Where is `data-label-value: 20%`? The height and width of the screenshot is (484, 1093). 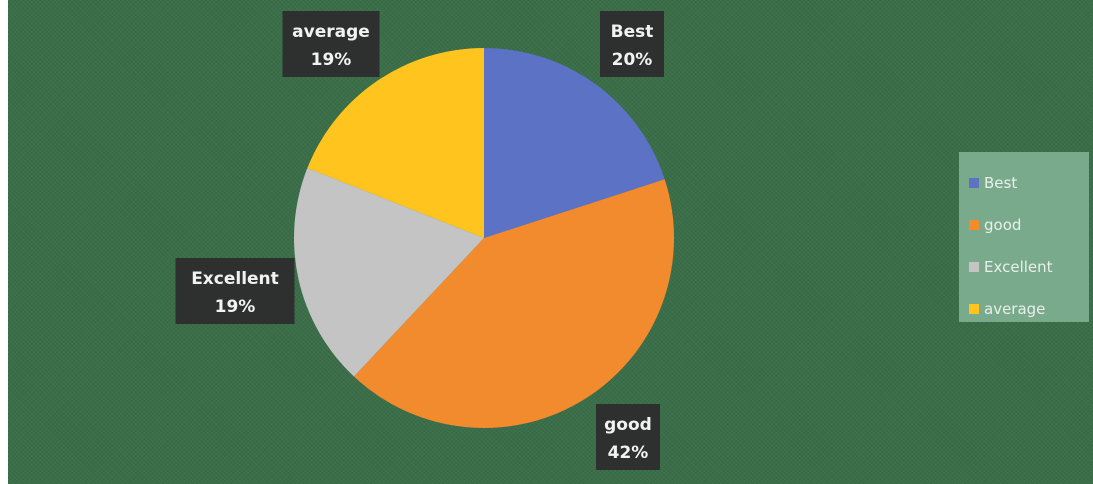 data-label-value: 20% is located at coordinates (632, 60).